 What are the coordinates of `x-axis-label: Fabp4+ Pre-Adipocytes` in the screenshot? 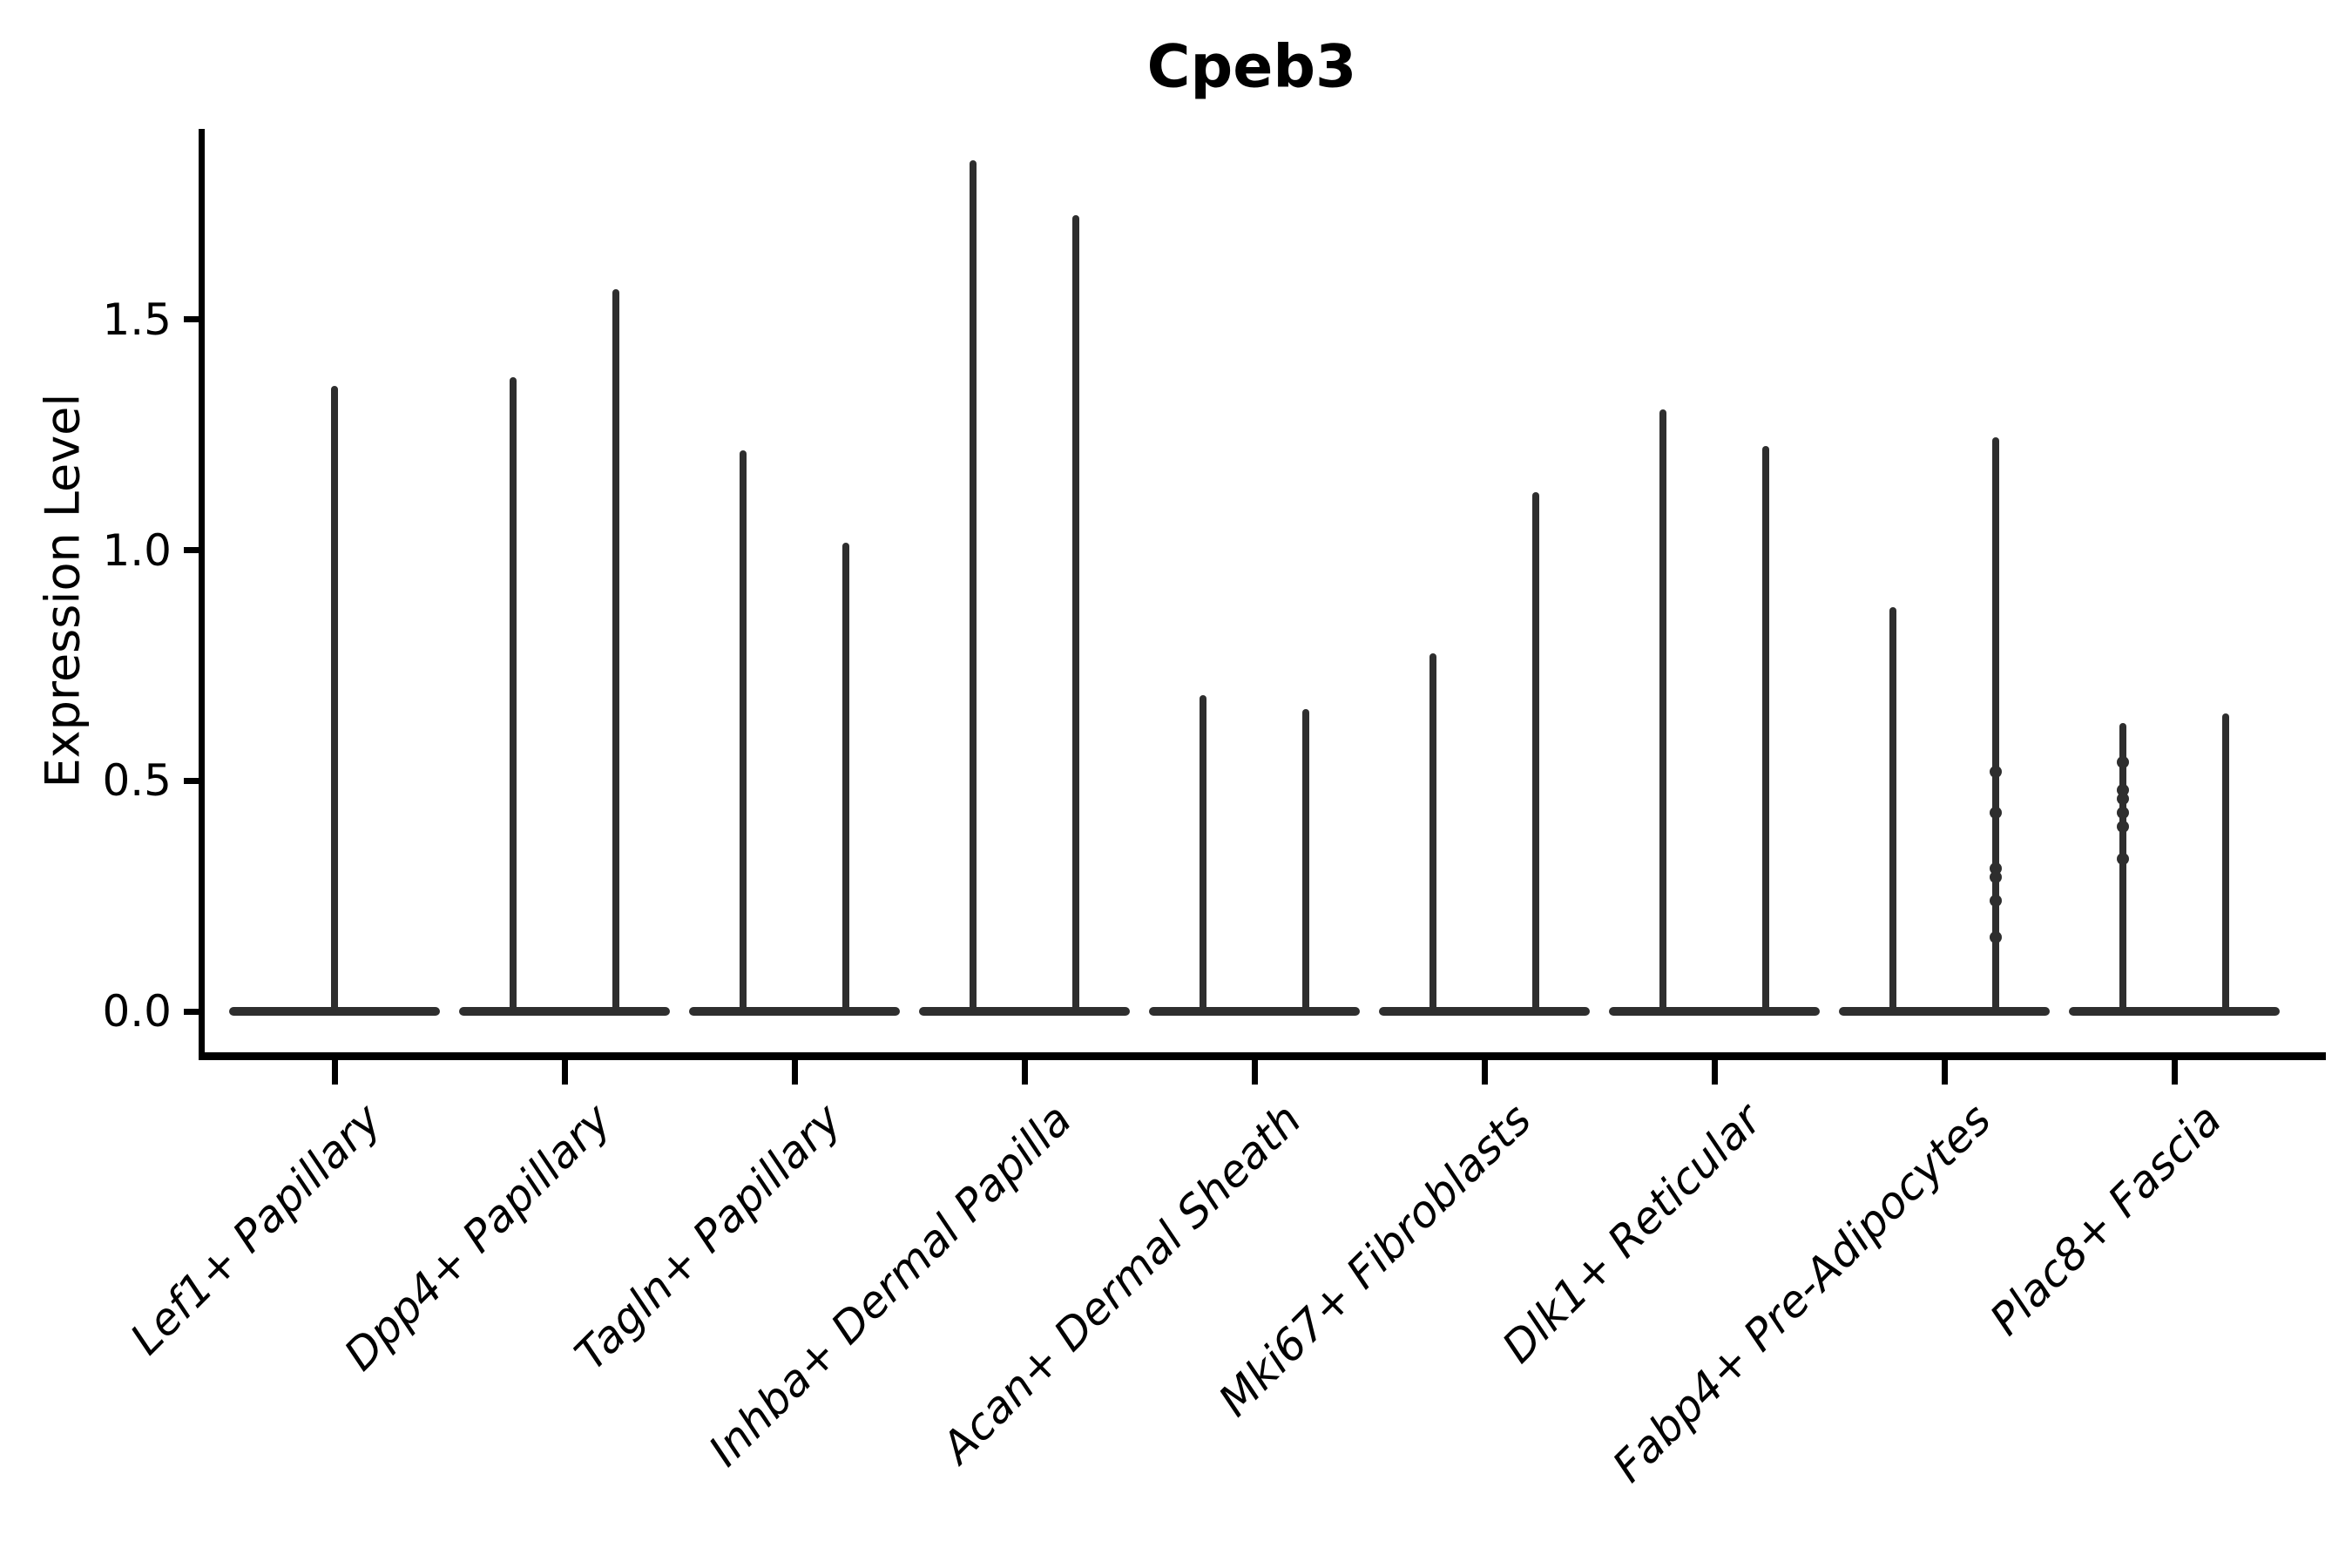 It's located at (1803, 1293).